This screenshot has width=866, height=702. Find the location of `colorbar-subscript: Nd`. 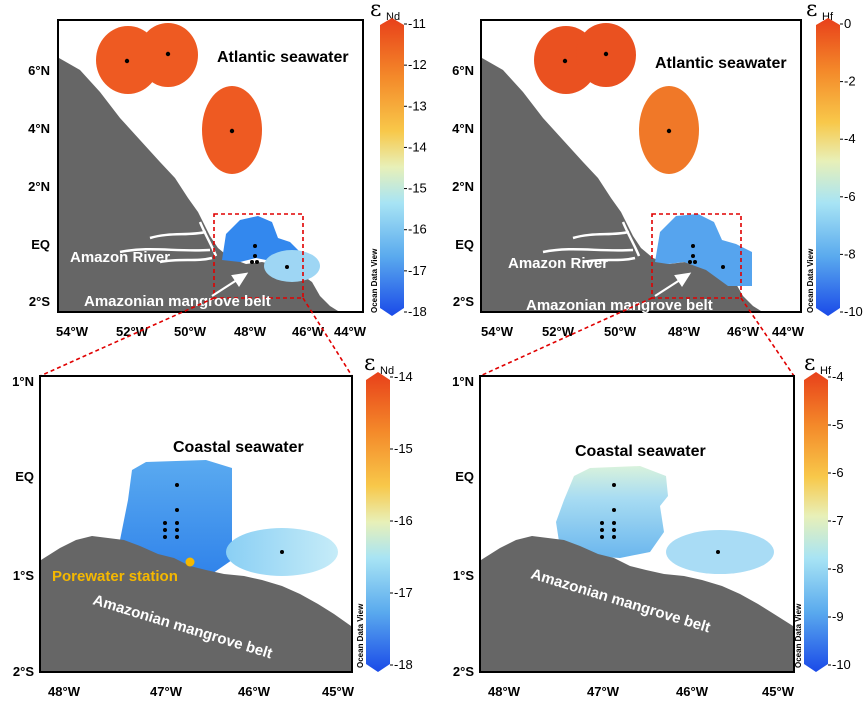

colorbar-subscript: Nd is located at coordinates (387, 371).